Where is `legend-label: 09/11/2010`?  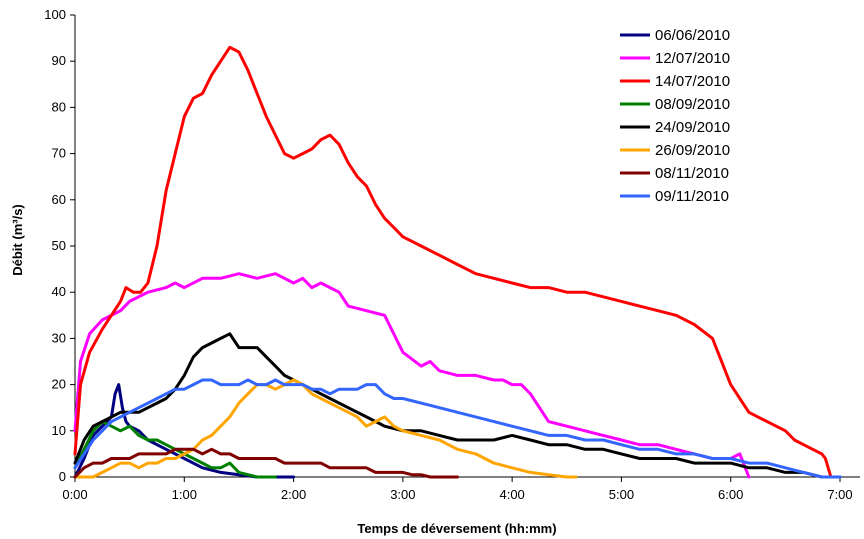
legend-label: 09/11/2010 is located at coordinates (692, 196).